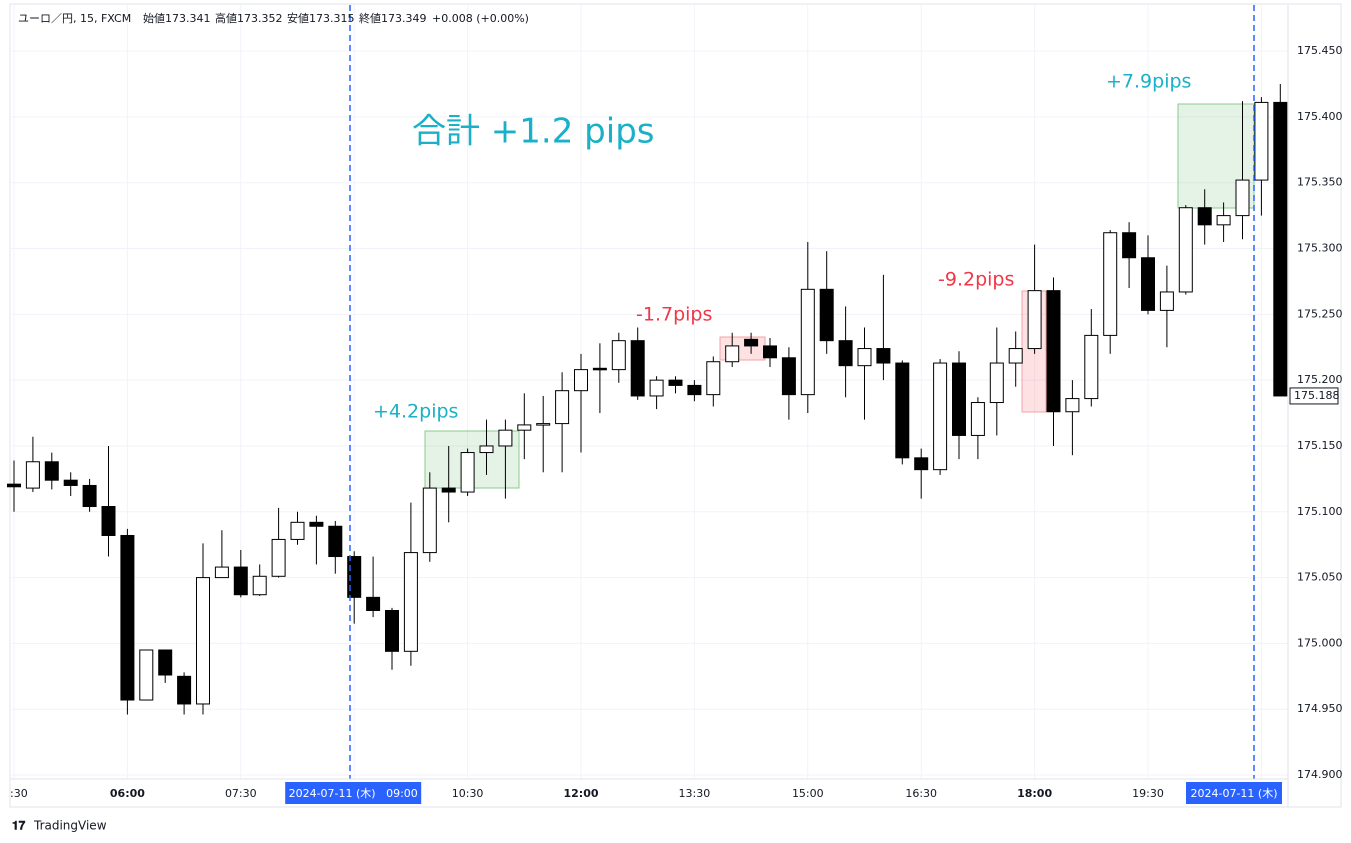 This screenshot has height=843, width=1351. I want to click on y-tick-label: 175.000, so click(1320, 642).